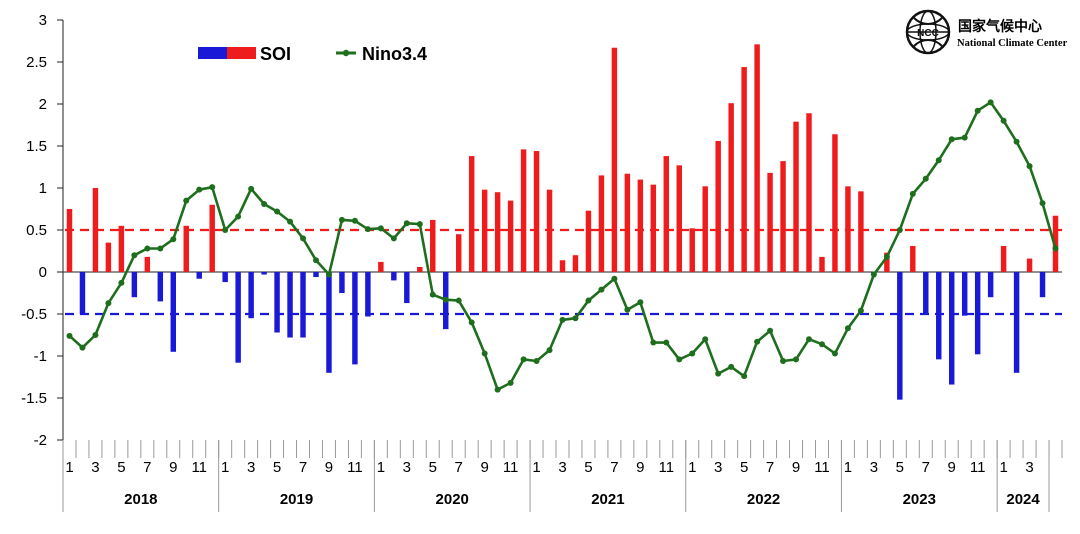  Describe the element at coordinates (296, 499) in the screenshot. I see `x-year-label: 2019` at that location.